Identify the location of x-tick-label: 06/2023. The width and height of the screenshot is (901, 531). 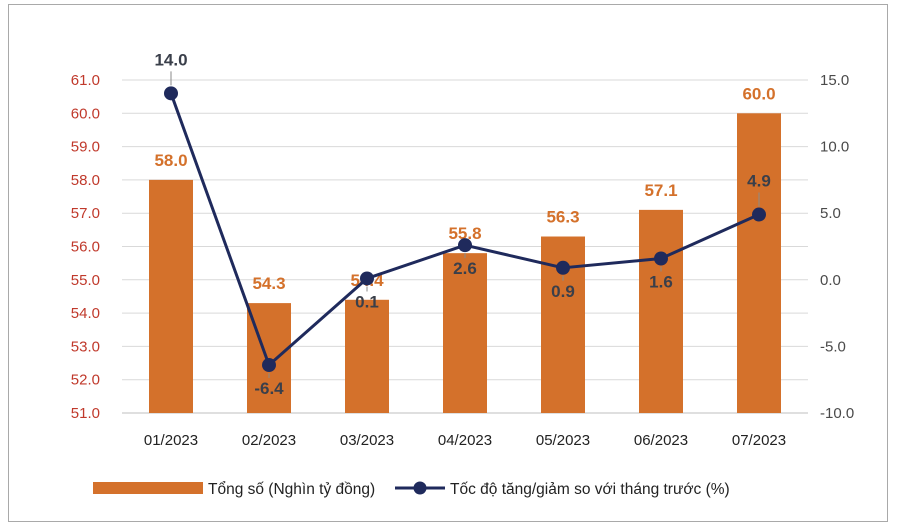
(661, 440).